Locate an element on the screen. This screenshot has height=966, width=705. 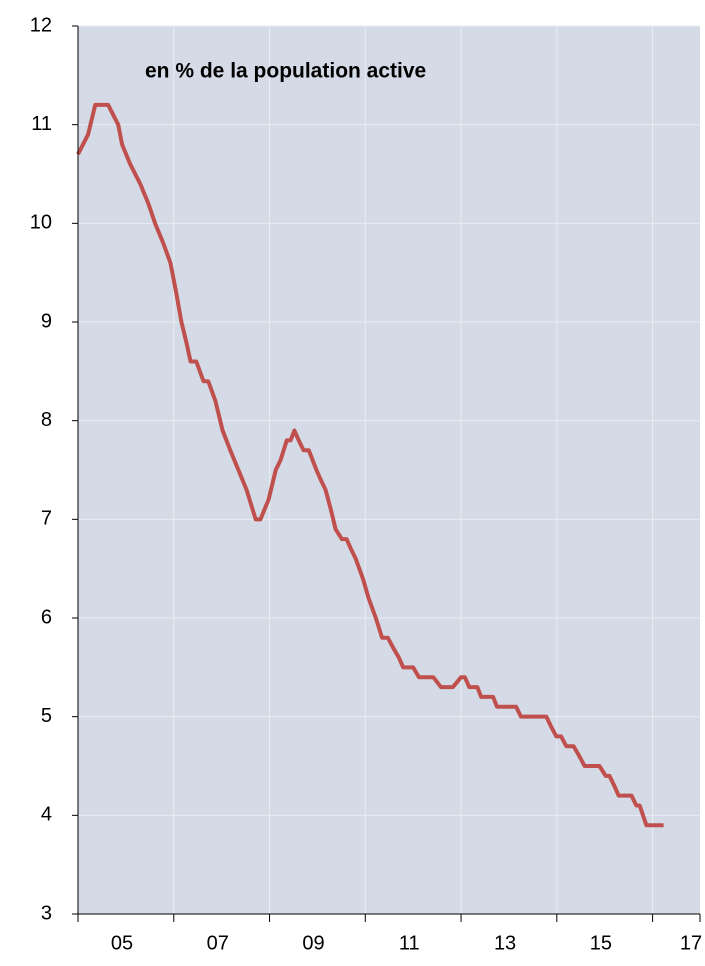
y-tick-label: 5 is located at coordinates (46, 716).